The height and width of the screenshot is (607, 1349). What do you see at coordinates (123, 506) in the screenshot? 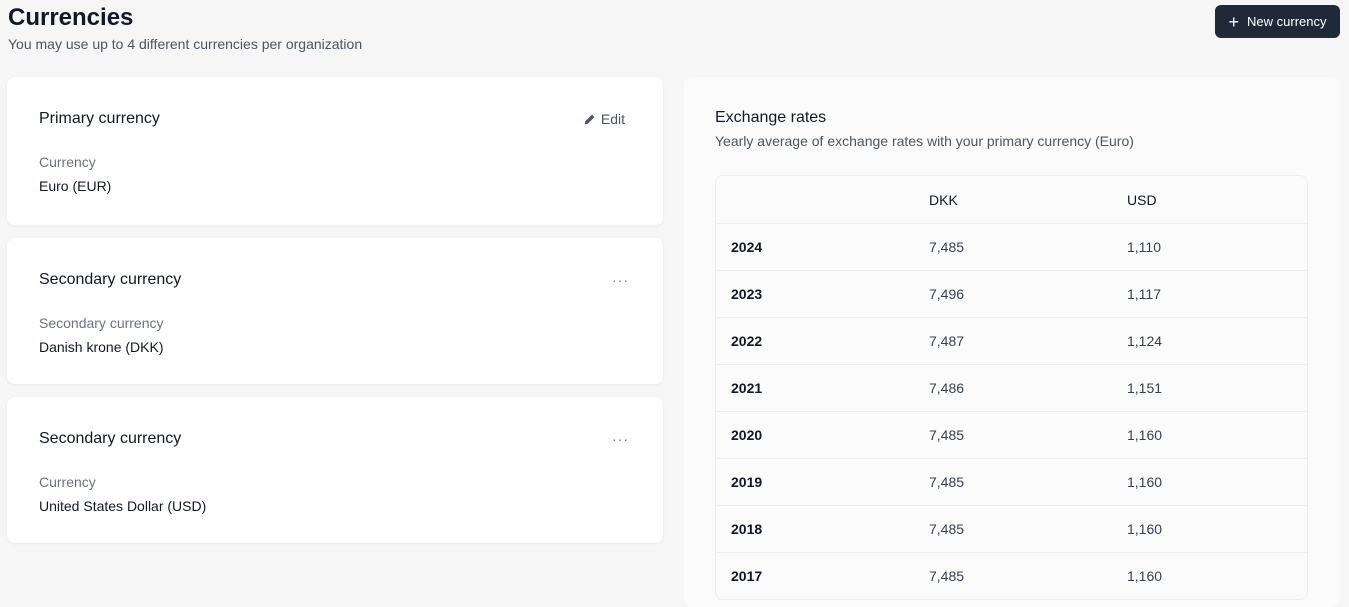
I see `field-value: United States Dollar (USD)` at bounding box center [123, 506].